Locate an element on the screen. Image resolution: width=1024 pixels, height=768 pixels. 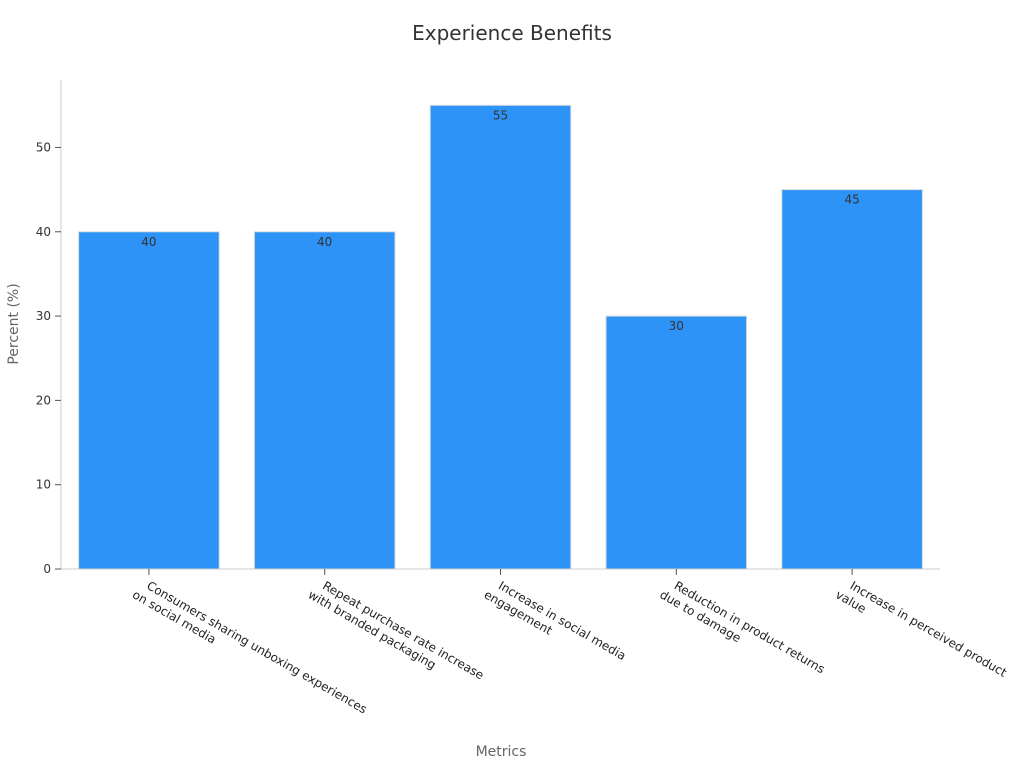
y-tick-label: 50 is located at coordinates (43, 147).